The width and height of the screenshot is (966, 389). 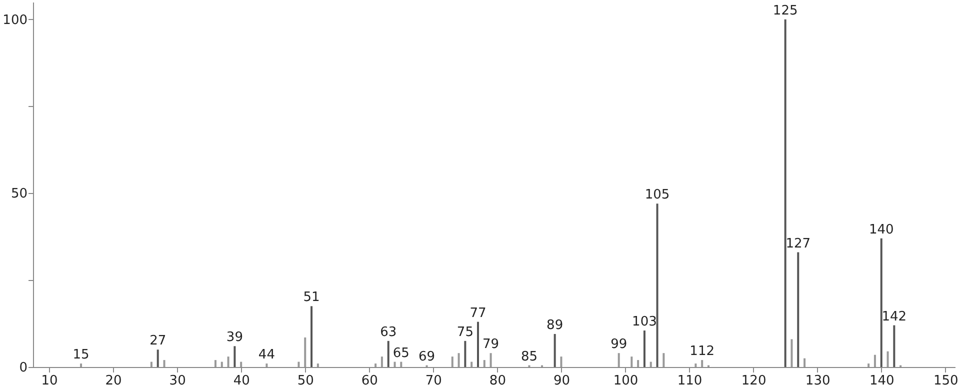 I want to click on annotation: 125, so click(x=785, y=10).